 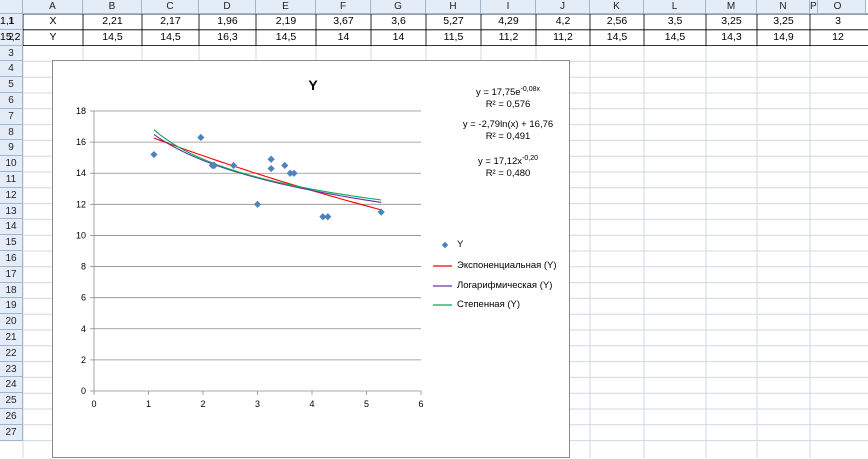 I want to click on cell-I1: 4,29, so click(x=508, y=21).